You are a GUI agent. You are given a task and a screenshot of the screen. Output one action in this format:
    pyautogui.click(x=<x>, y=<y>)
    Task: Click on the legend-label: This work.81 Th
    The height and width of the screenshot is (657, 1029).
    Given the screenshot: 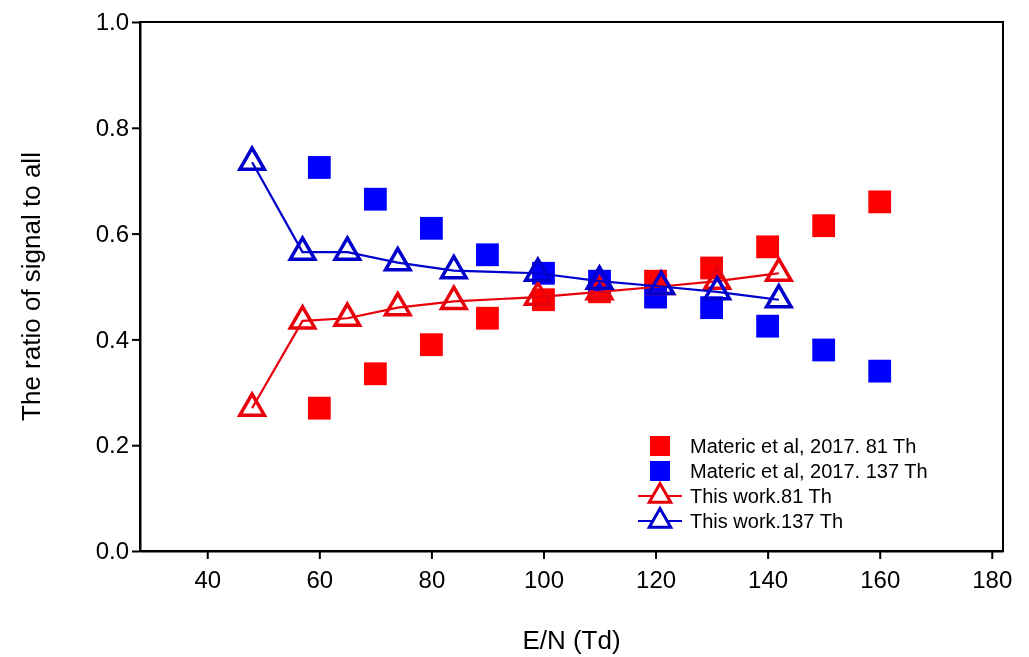 What is the action you would take?
    pyautogui.click(x=761, y=496)
    